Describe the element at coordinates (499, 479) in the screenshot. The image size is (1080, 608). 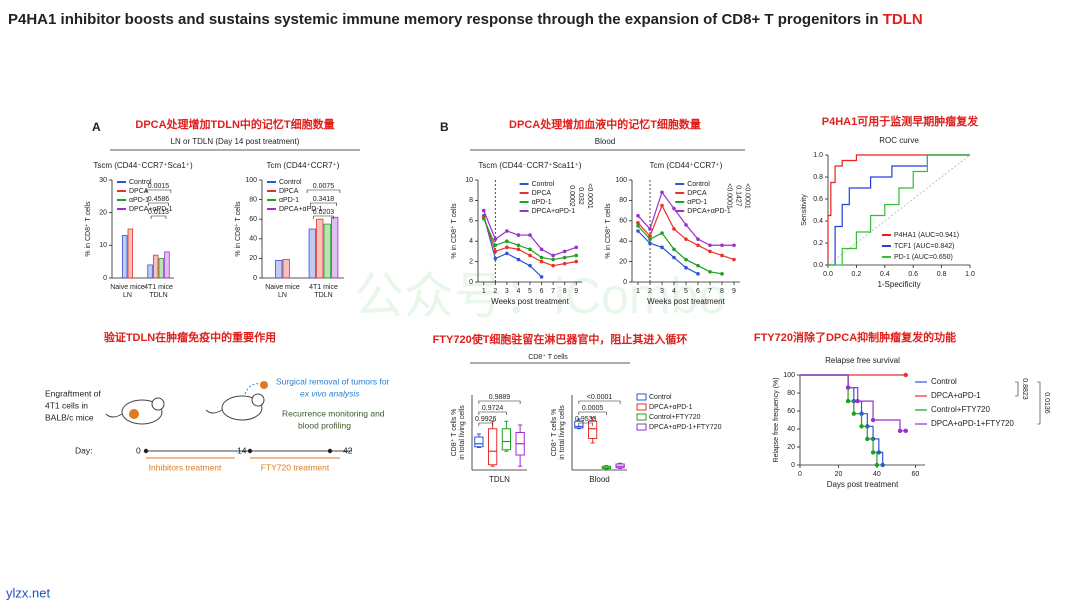
I see `x-axis-label: TDLN` at that location.